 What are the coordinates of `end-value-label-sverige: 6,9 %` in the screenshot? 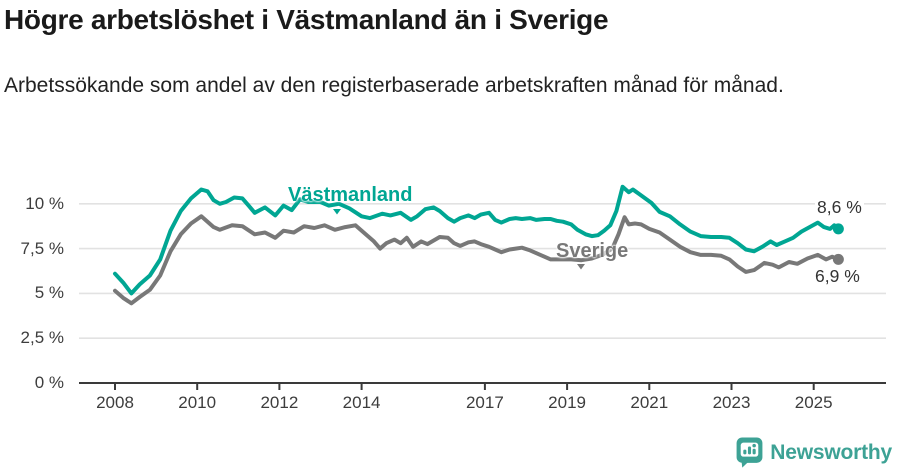 It's located at (837, 276).